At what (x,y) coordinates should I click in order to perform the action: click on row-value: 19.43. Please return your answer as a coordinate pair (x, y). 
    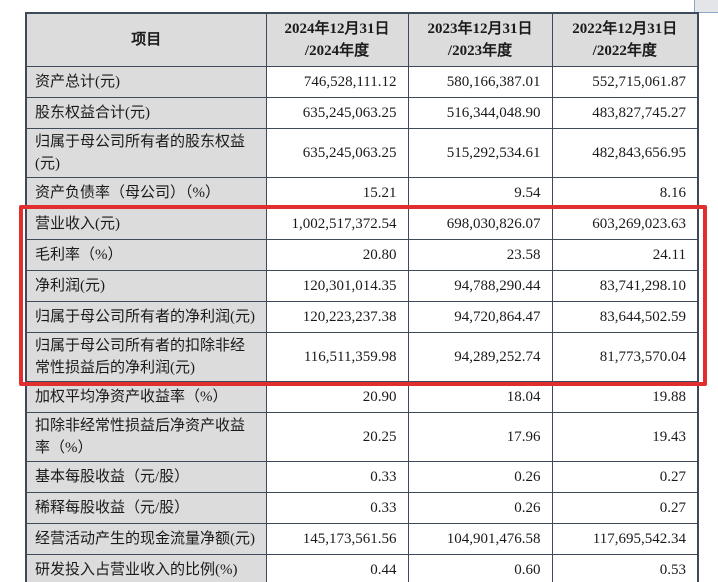
    Looking at the image, I should click on (625, 437).